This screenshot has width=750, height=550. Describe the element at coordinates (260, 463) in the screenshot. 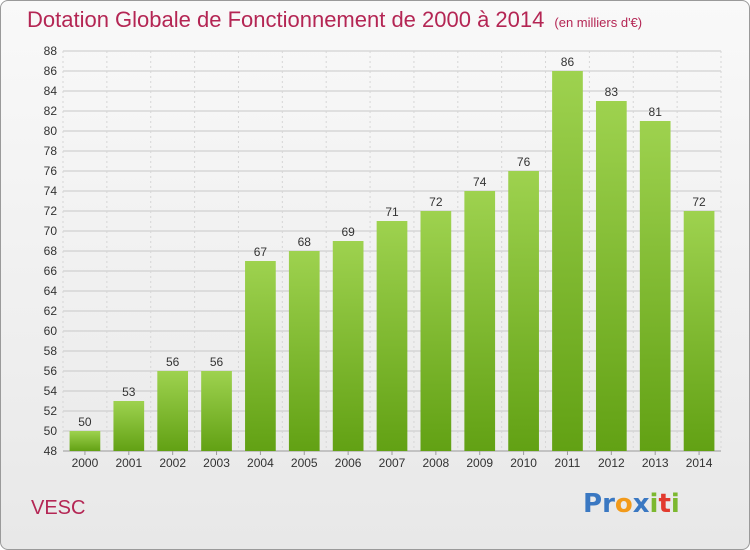

I see `x-tick-label: 2004` at that location.